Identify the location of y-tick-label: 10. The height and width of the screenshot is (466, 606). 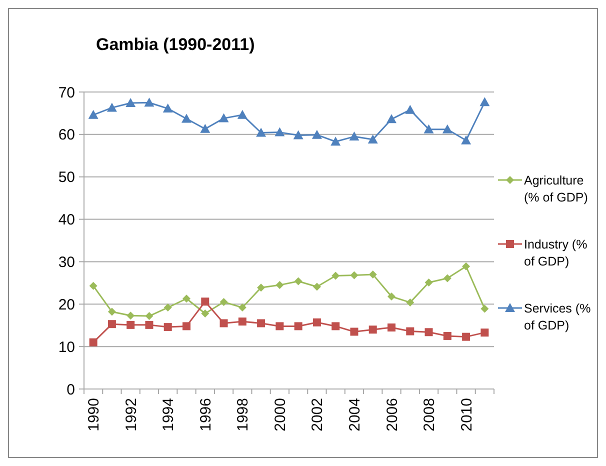
(66, 347).